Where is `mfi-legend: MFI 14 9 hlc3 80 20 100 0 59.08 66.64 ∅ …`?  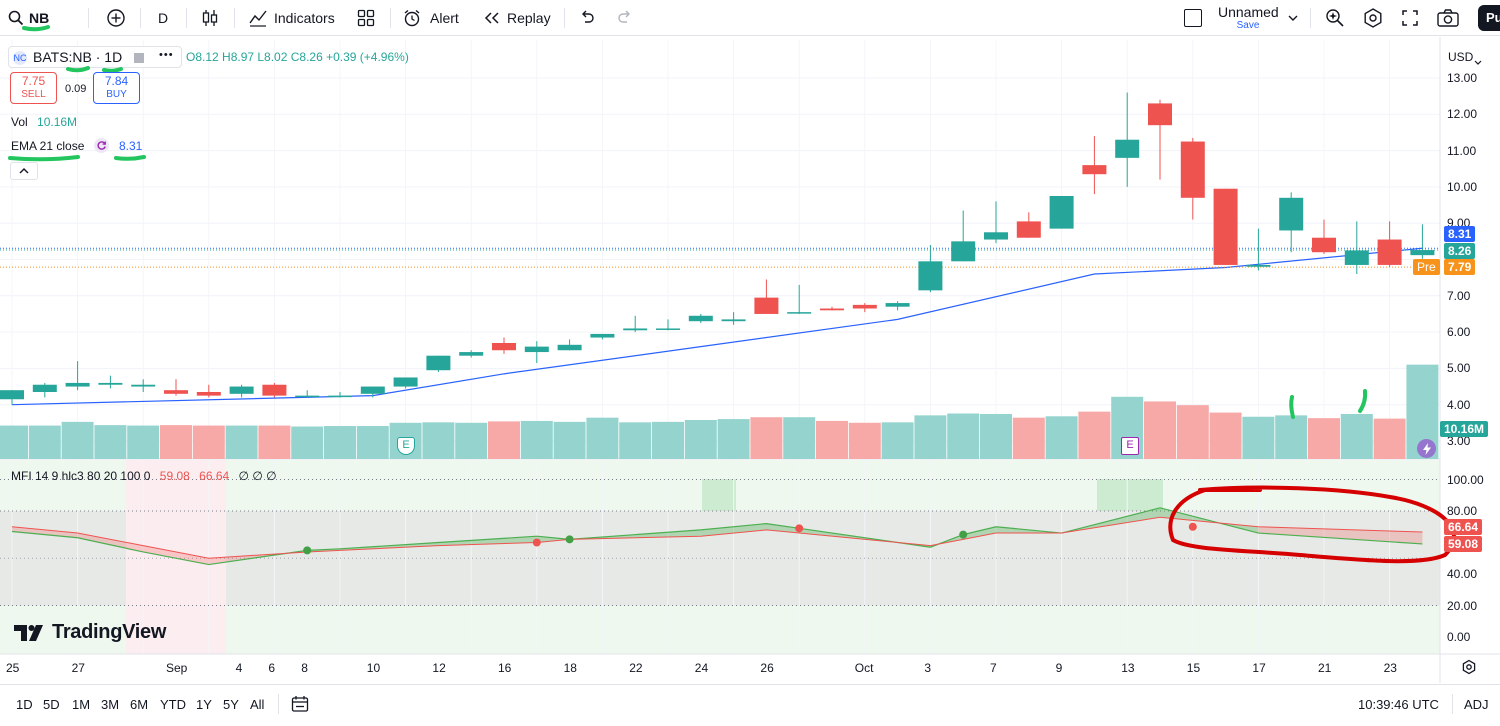 mfi-legend: MFI 14 9 hlc3 80 20 100 0 59.08 66.64 ∅ … is located at coordinates (144, 476).